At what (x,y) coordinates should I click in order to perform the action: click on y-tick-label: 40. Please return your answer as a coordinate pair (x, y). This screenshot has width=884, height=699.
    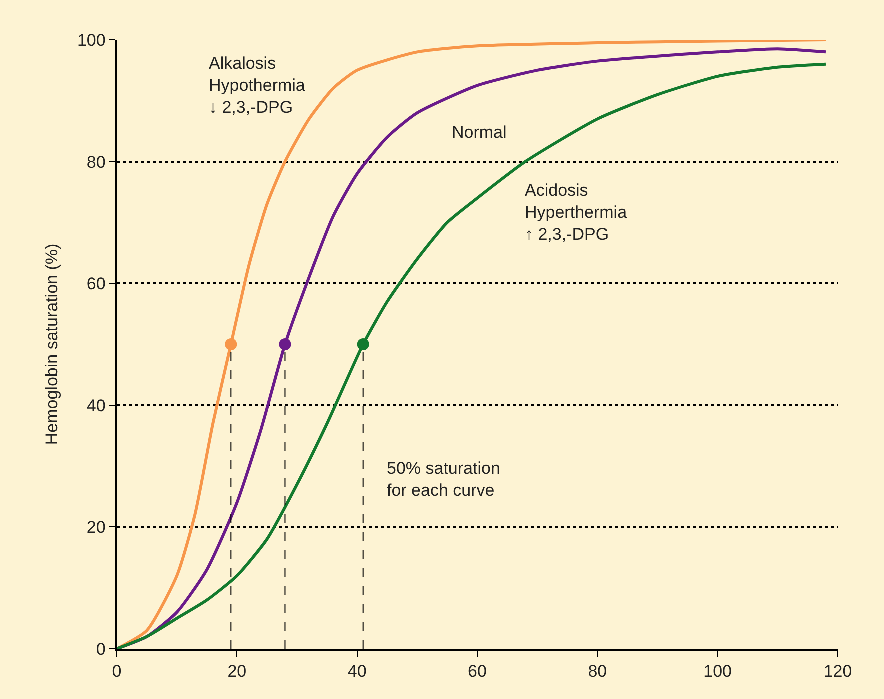
    Looking at the image, I should click on (96, 406).